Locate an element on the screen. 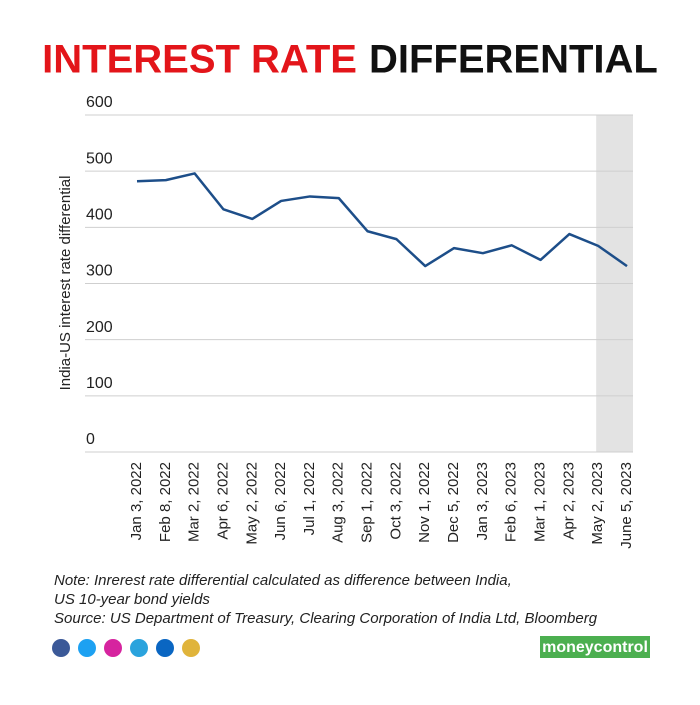 The width and height of the screenshot is (700, 705). x-tick-label: Jan 3, 2023 is located at coordinates (482, 501).